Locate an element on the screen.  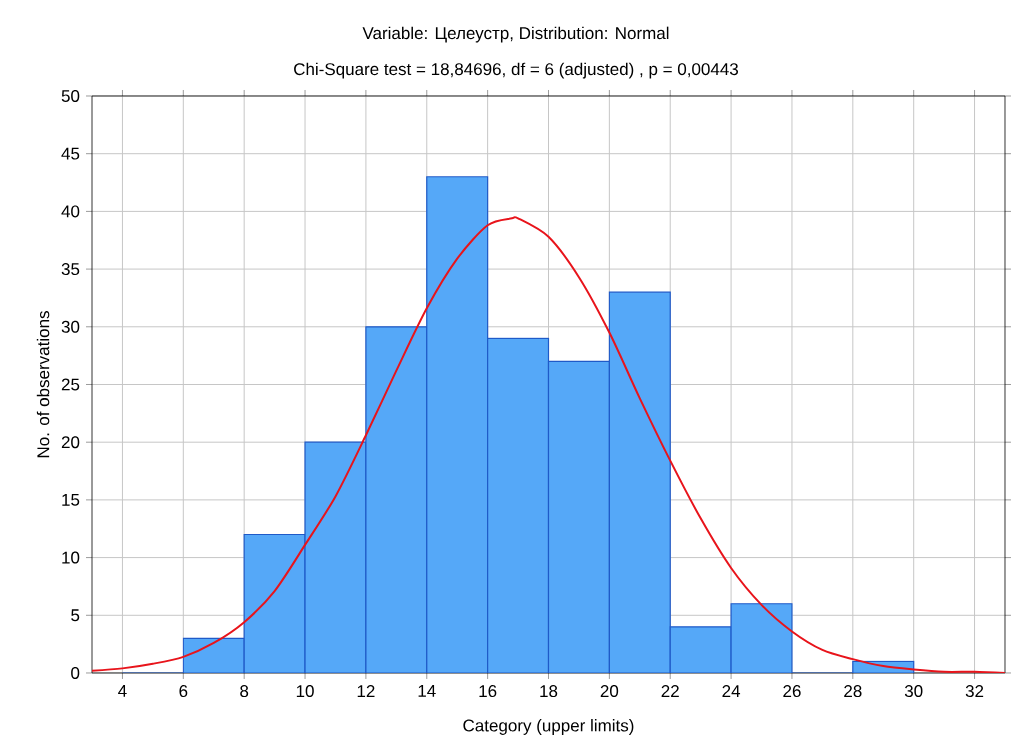
y-tick-label: 35 is located at coordinates (70, 269).